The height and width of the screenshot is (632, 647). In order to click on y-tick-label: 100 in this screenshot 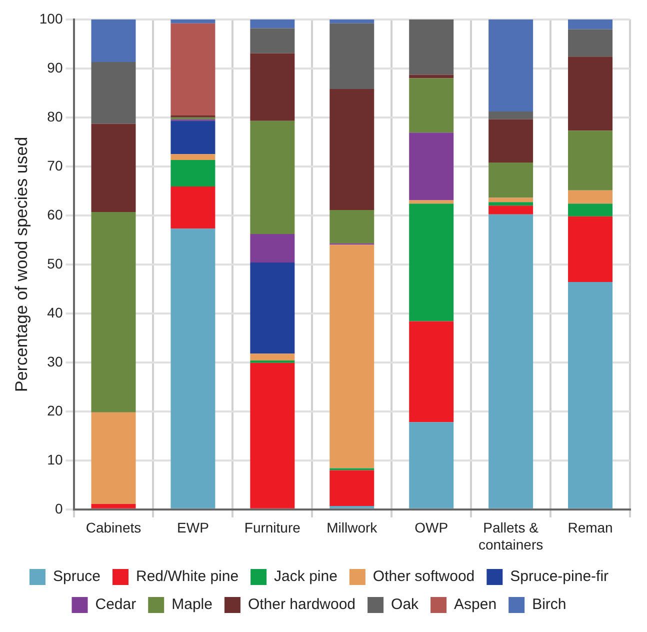, I will do `click(51, 18)`.